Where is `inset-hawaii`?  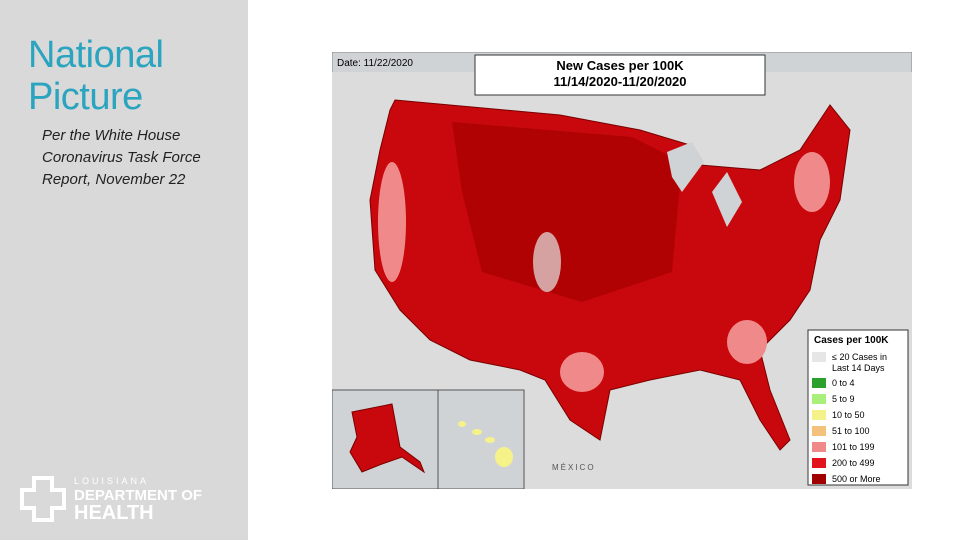 inset-hawaii is located at coordinates (481, 439).